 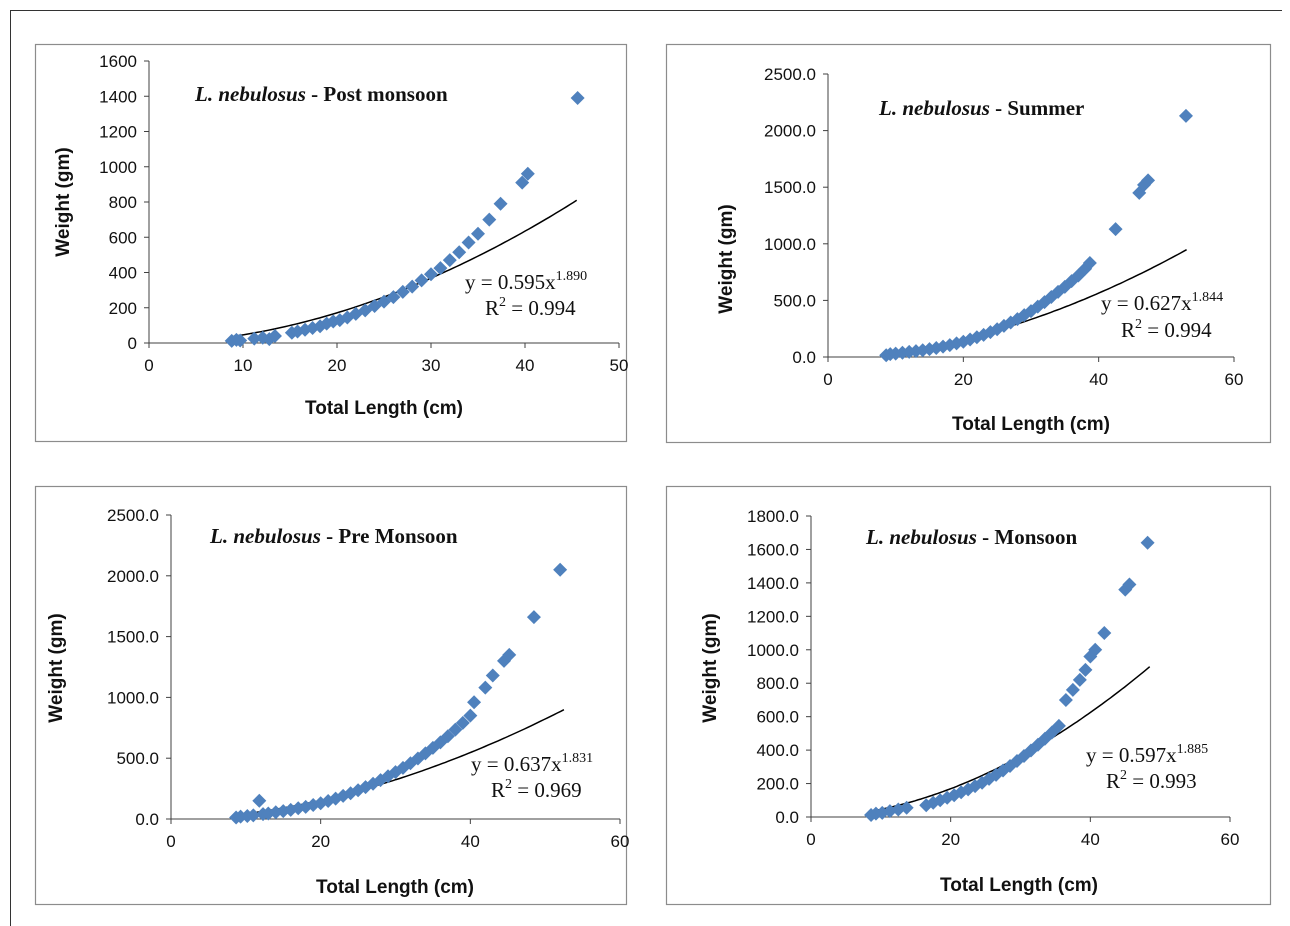 I want to click on y-tick-label: 1600, so click(x=118, y=61).